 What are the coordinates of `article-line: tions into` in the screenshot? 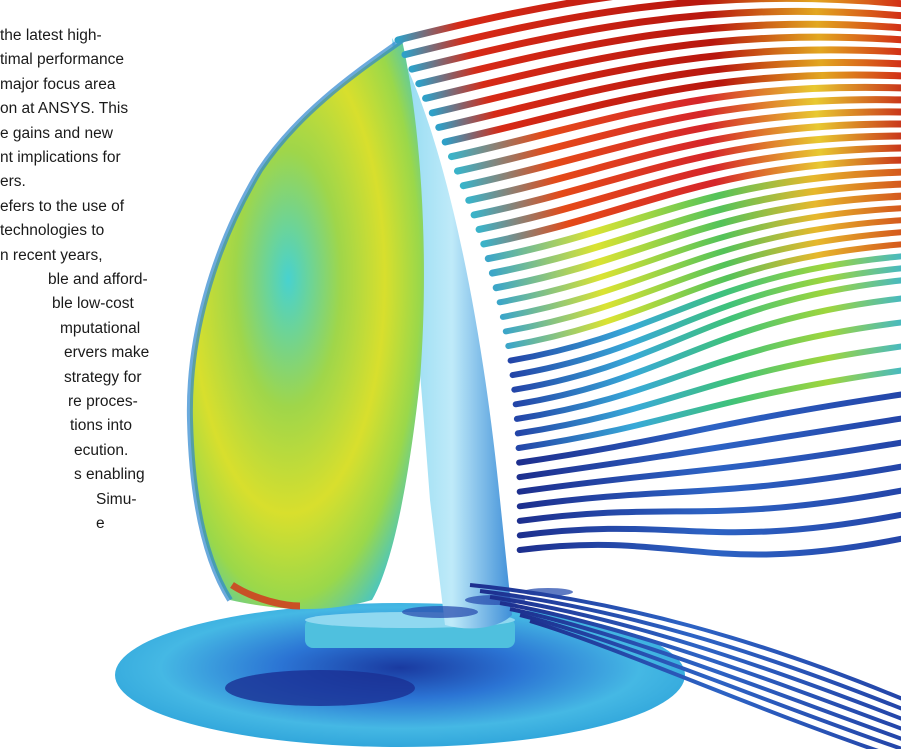 It's located at (101, 426).